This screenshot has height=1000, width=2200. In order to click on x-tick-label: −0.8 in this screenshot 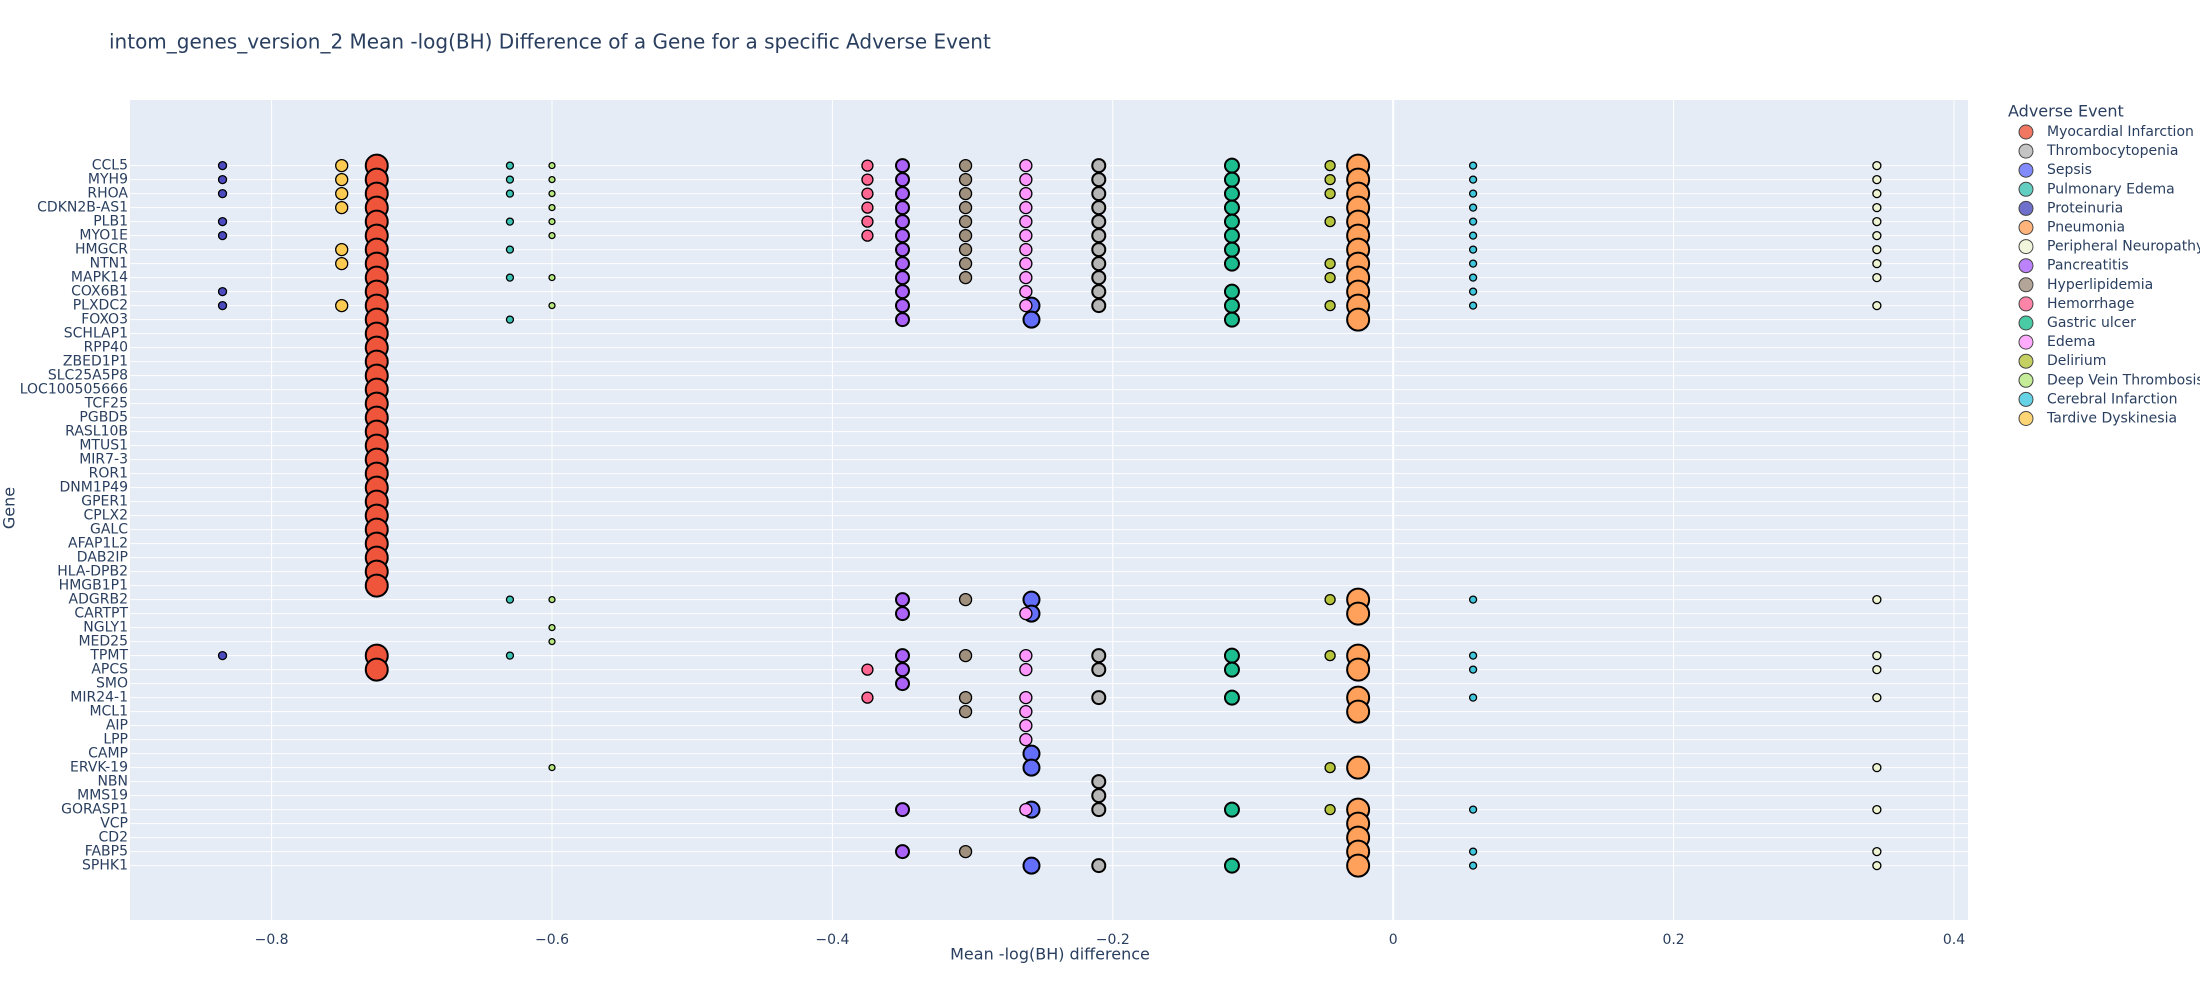, I will do `click(272, 940)`.